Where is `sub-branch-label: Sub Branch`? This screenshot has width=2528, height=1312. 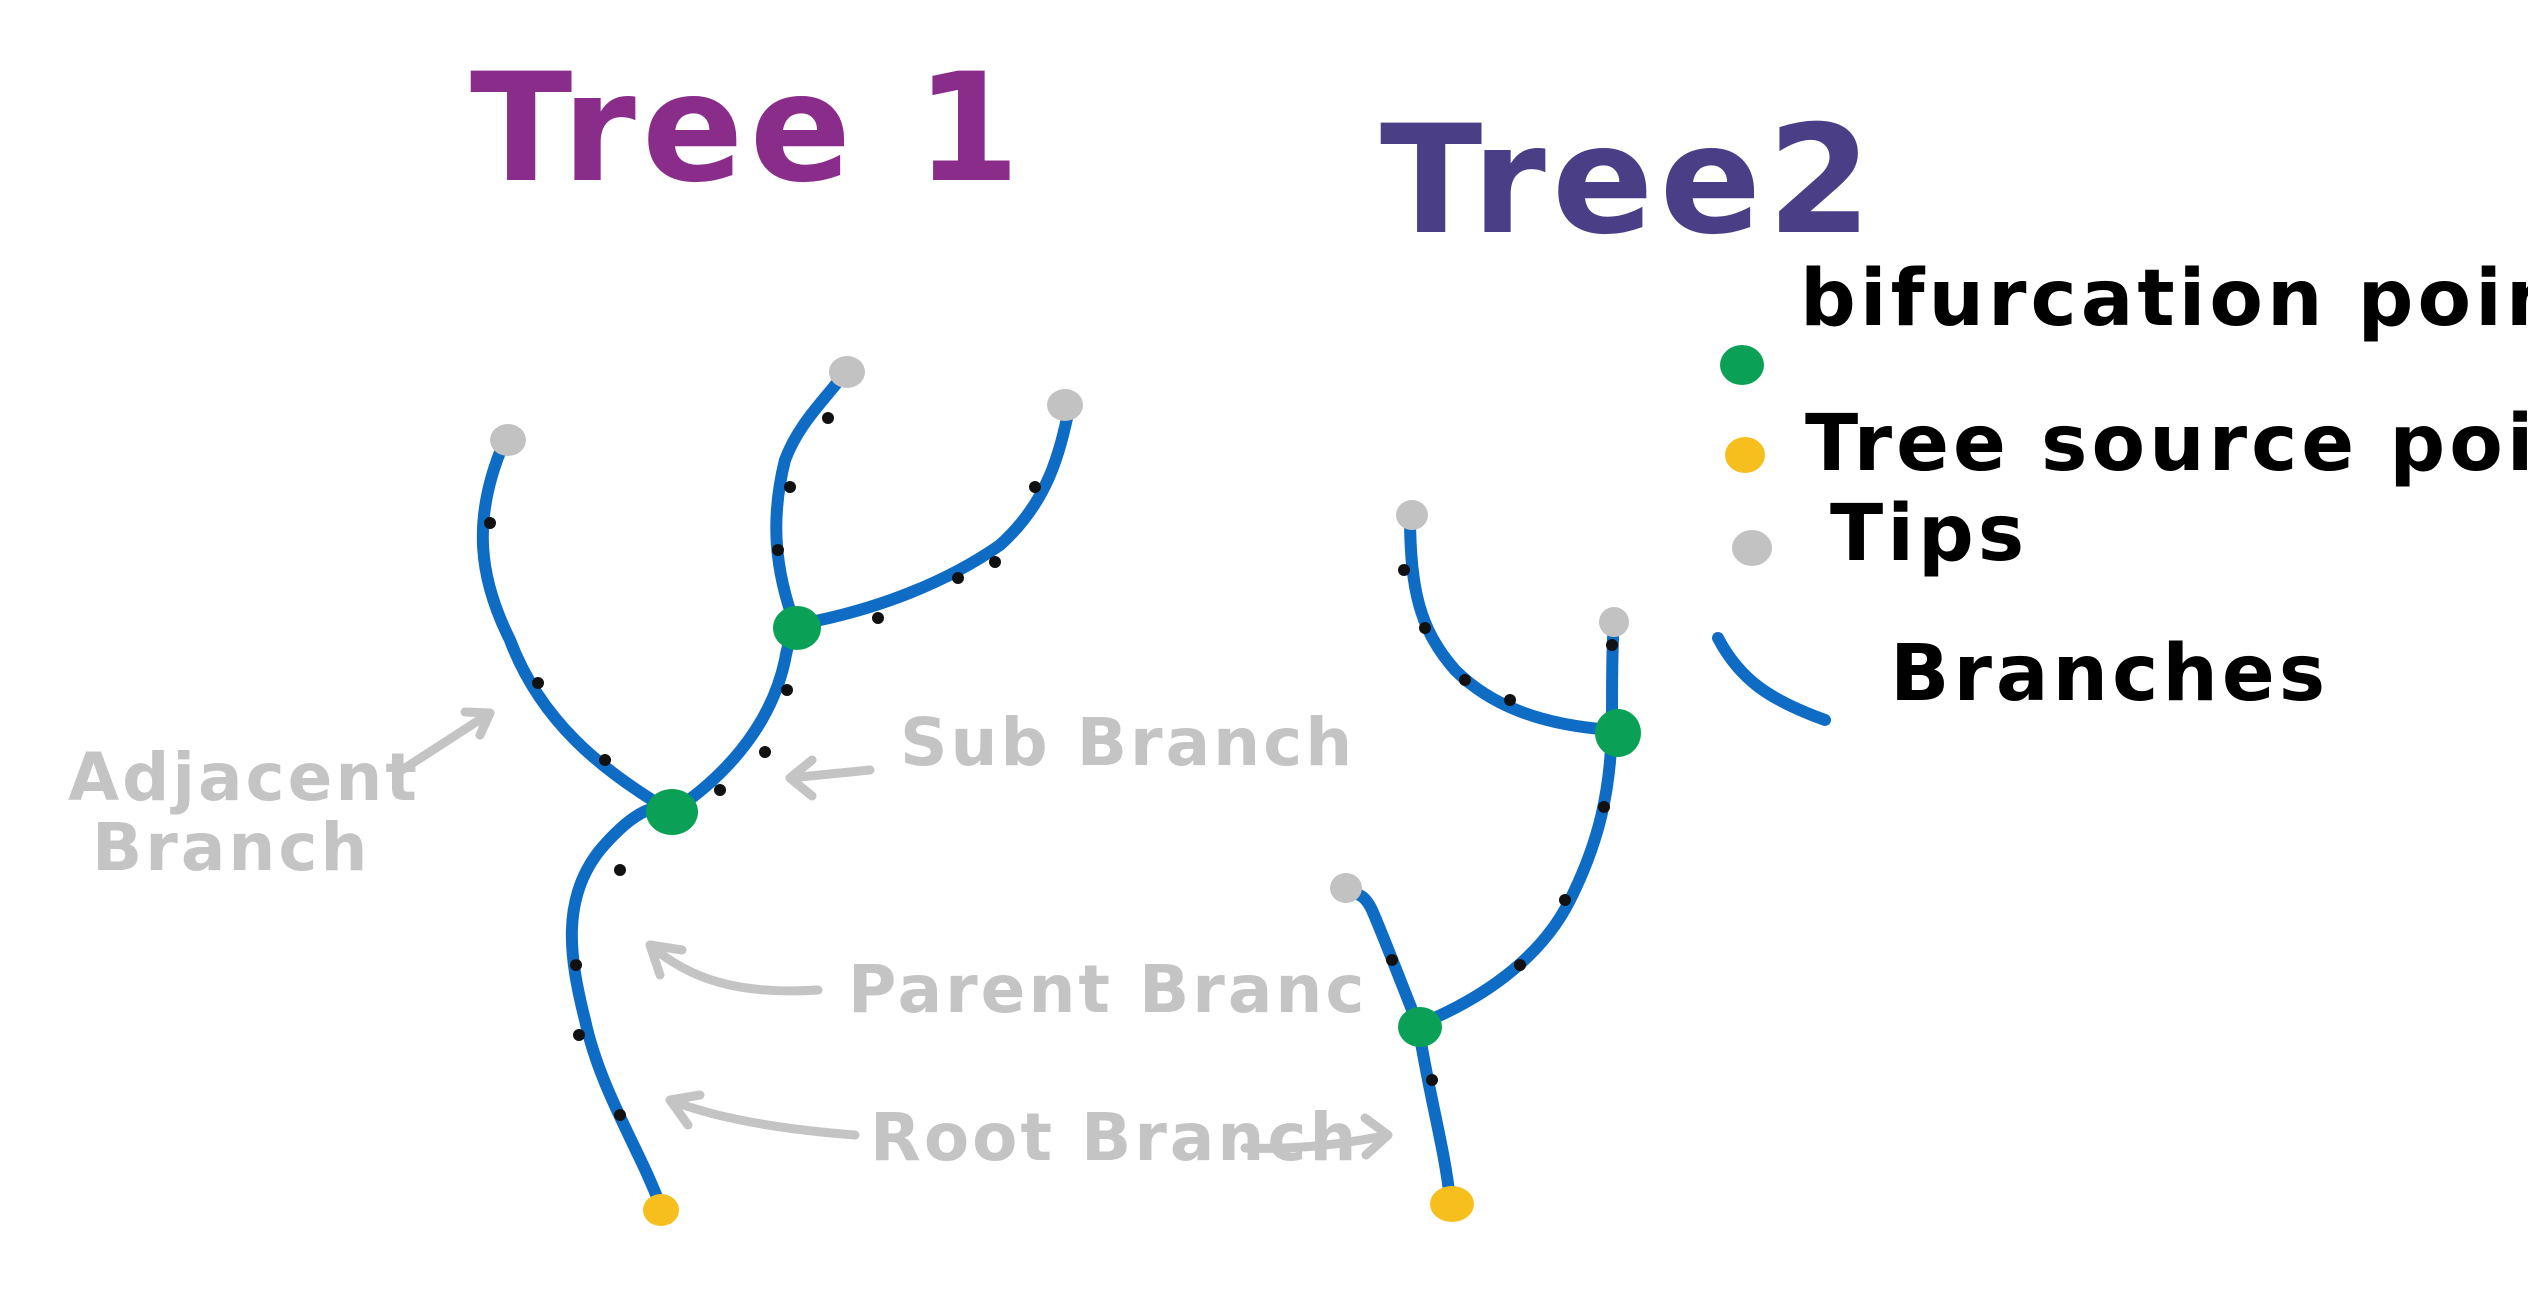 sub-branch-label: Sub Branch is located at coordinates (1127, 742).